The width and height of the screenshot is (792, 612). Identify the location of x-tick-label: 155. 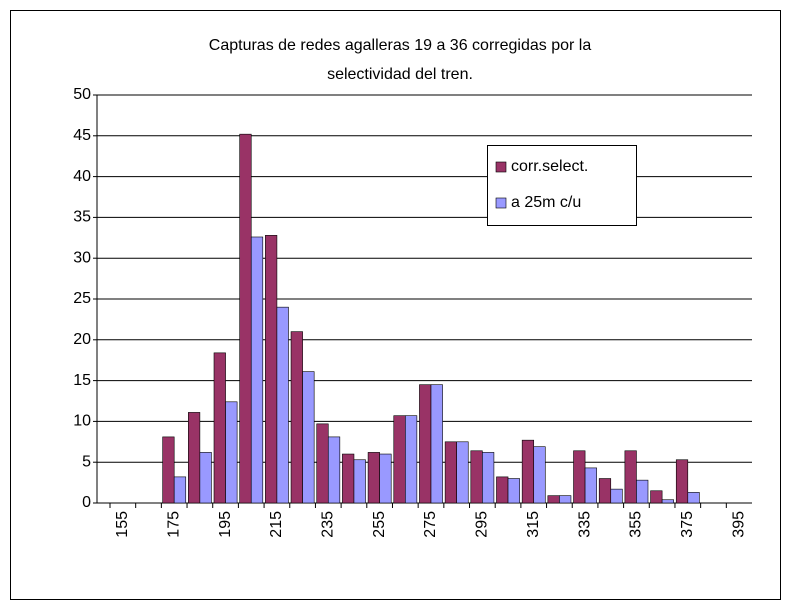
(122, 524).